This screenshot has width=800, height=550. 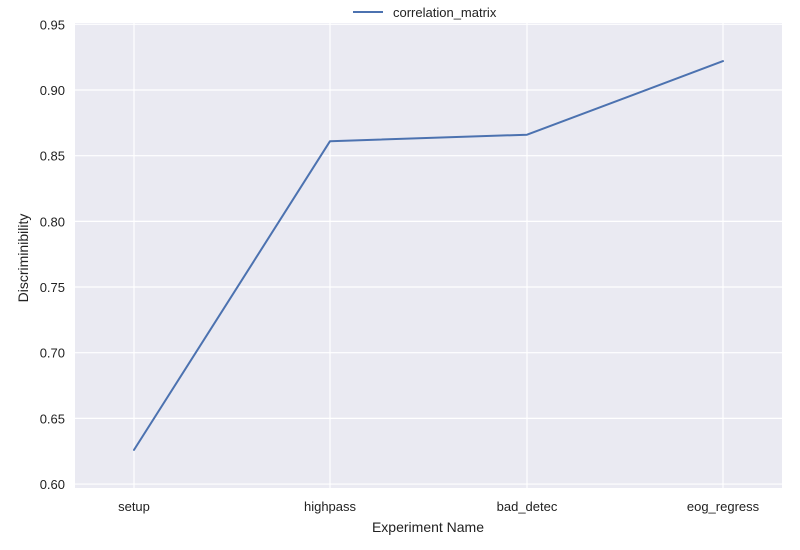 What do you see at coordinates (527, 506) in the screenshot?
I see `x-tick-label: bad_detec` at bounding box center [527, 506].